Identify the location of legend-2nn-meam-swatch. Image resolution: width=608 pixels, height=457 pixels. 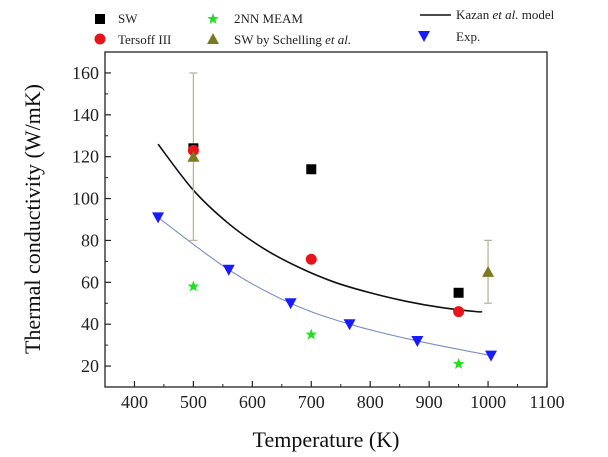
(213, 18).